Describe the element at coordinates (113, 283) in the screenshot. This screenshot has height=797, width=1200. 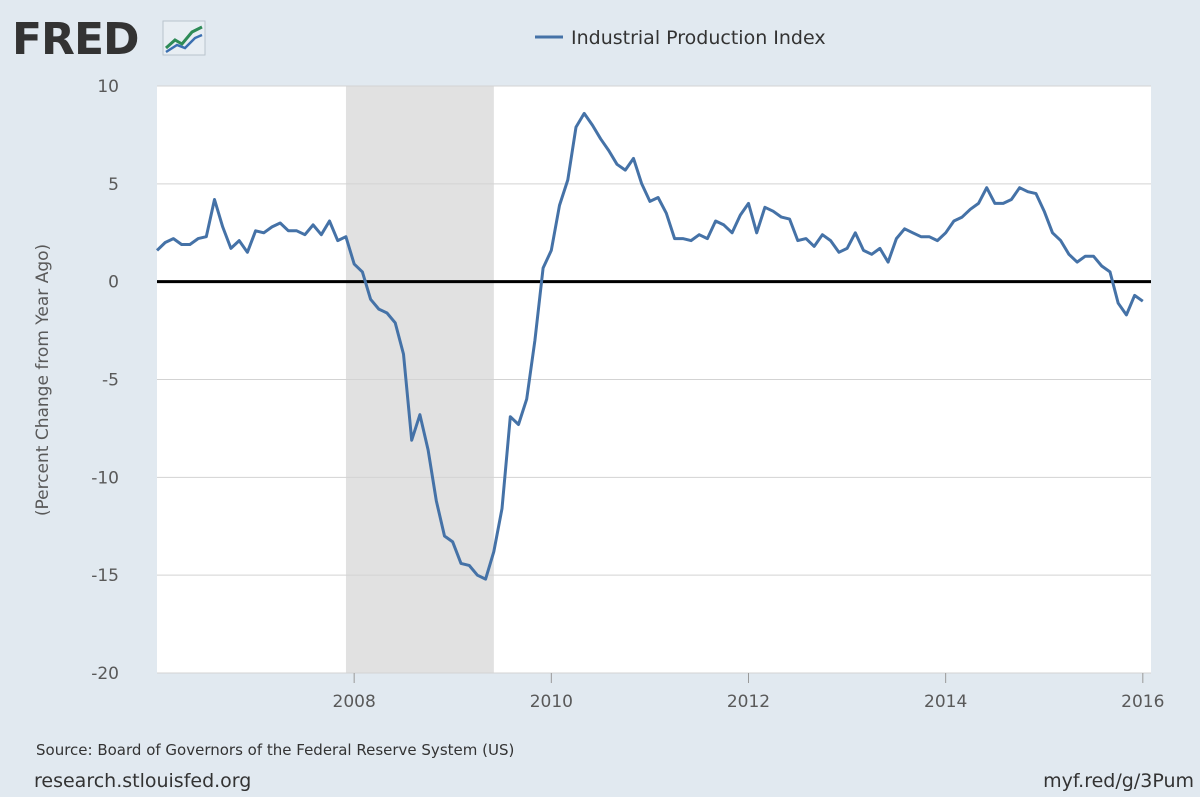
I see `y-tick-label: 0` at that location.